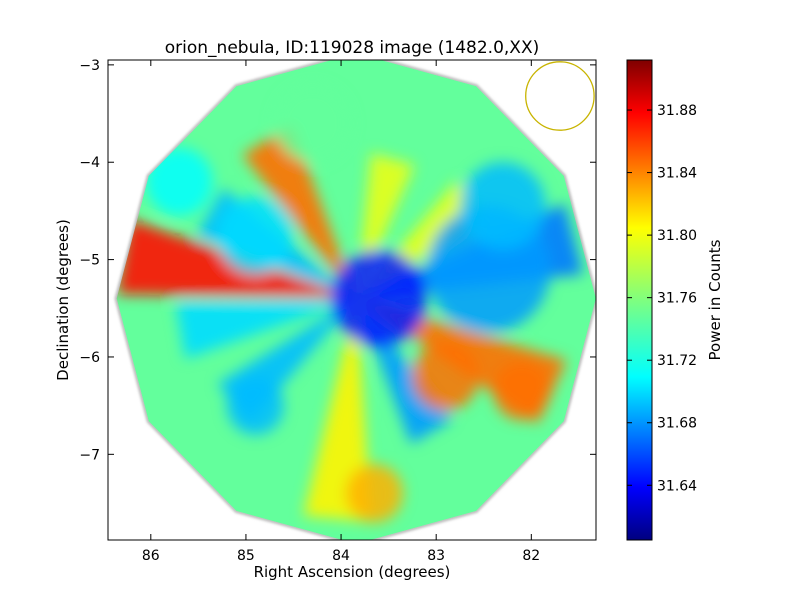 The width and height of the screenshot is (800, 604). What do you see at coordinates (531, 556) in the screenshot?
I see `x-tick-label: 82` at bounding box center [531, 556].